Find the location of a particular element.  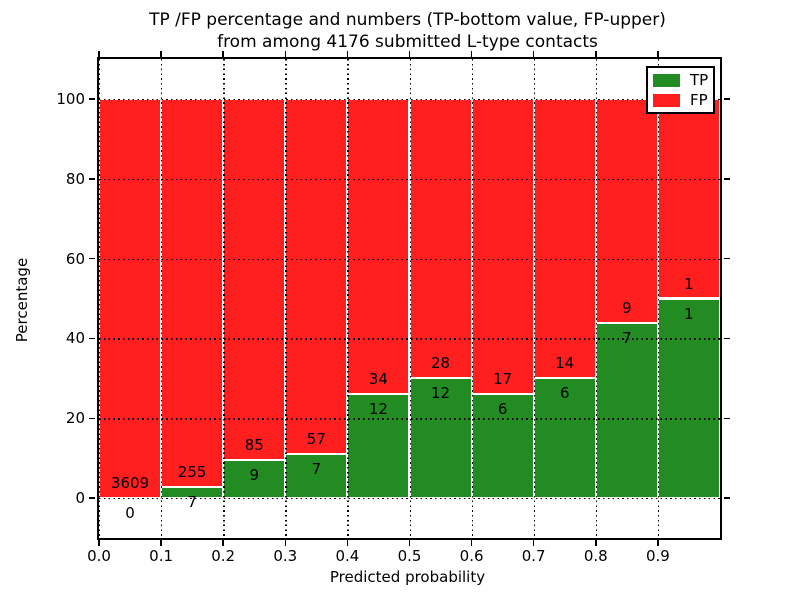

annotation-fp-count: 28 is located at coordinates (441, 363).